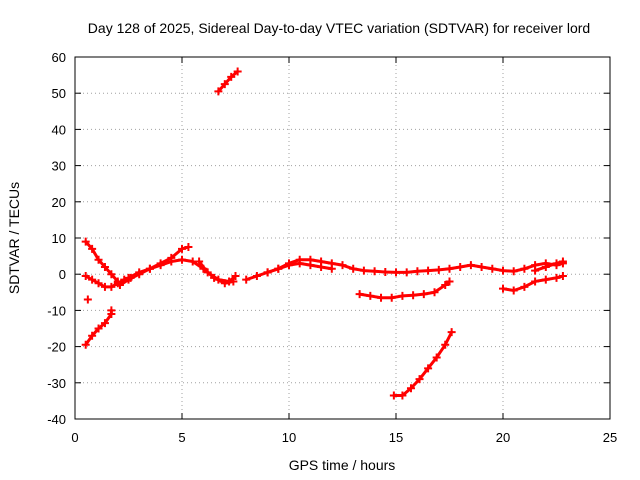 This screenshot has height=480, width=640. What do you see at coordinates (56, 347) in the screenshot?
I see `y-tick-label: -20` at bounding box center [56, 347].